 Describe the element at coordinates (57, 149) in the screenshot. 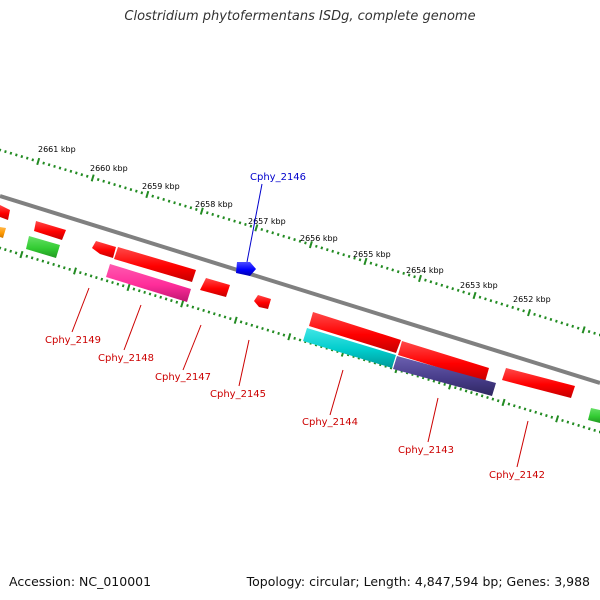

I see `scale-label: 2661 kbp` at that location.